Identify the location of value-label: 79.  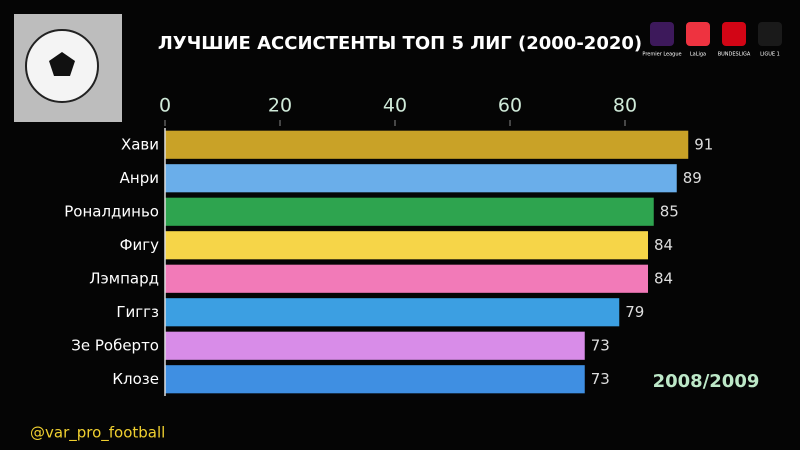
(634, 312).